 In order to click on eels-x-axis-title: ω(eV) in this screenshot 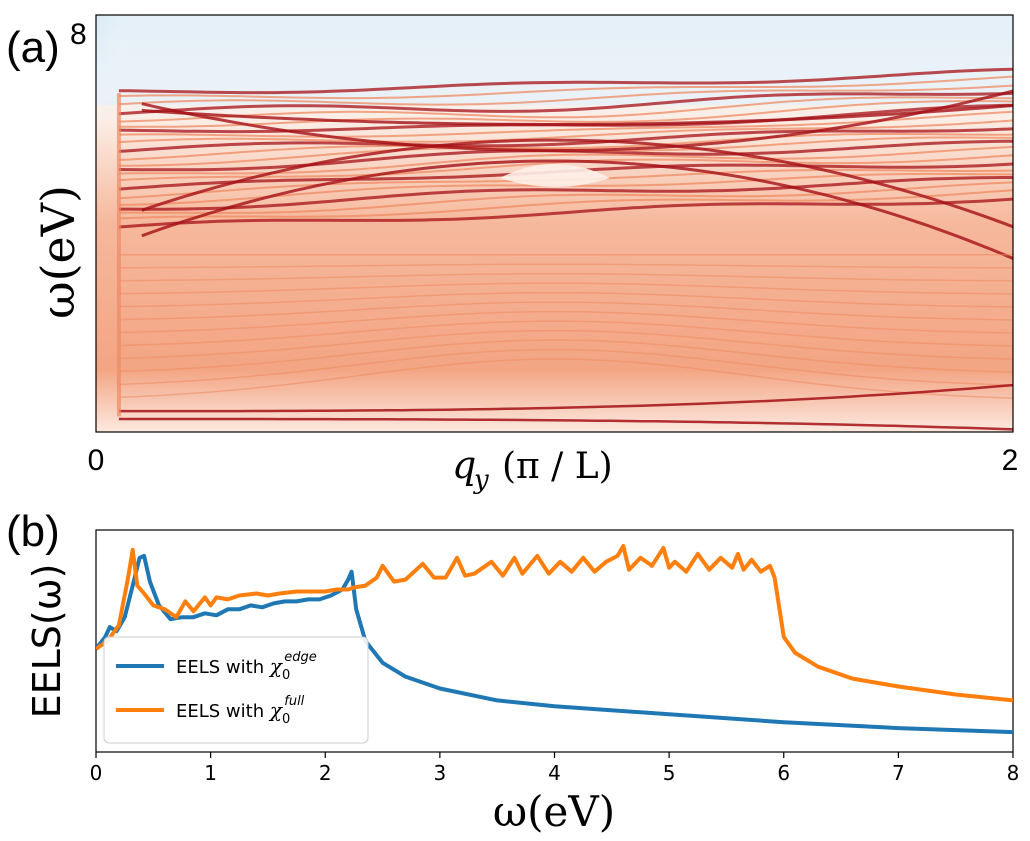, I will do `click(554, 811)`.